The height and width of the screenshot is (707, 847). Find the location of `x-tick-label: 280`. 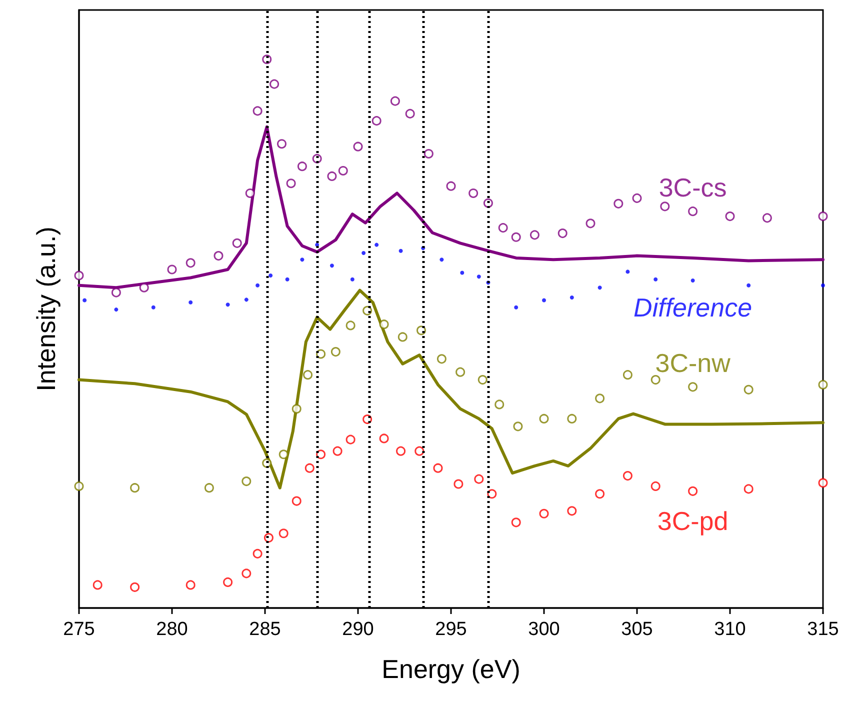

x-tick-label: 280 is located at coordinates (172, 629).